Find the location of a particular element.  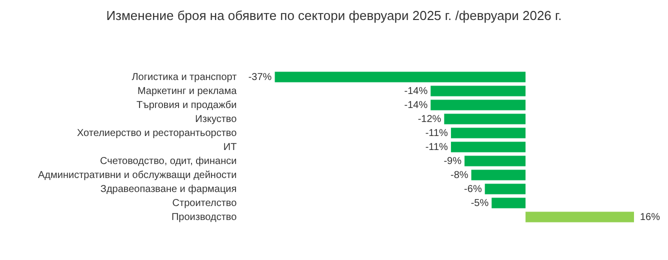

y-tick-label: ИТ is located at coordinates (230, 147).